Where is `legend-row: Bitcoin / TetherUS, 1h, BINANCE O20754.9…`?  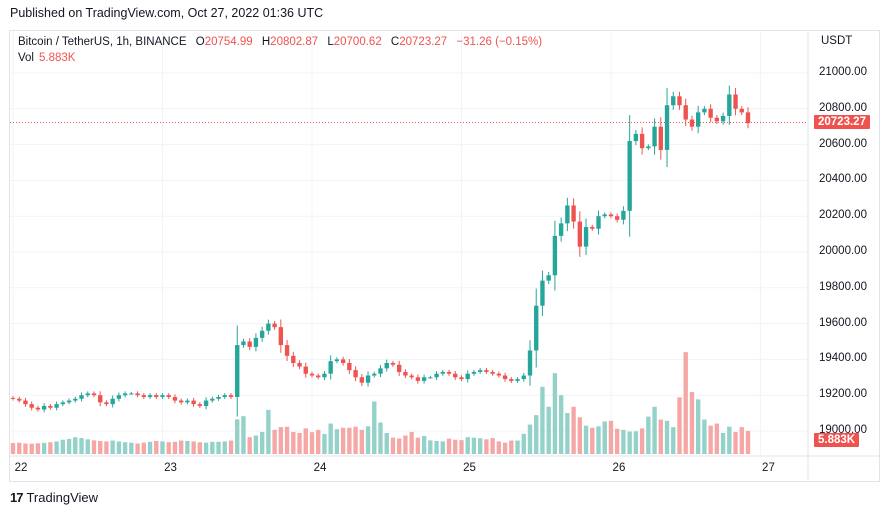
legend-row: Bitcoin / TetherUS, 1h, BINANCE O20754.9… is located at coordinates (280, 42).